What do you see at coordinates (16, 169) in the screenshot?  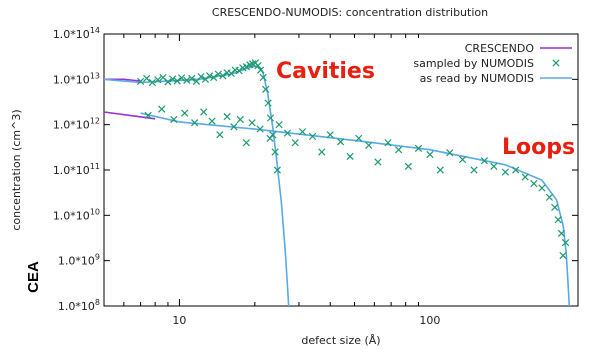 I see `y-axis-title: concentration (cm^3)` at bounding box center [16, 169].